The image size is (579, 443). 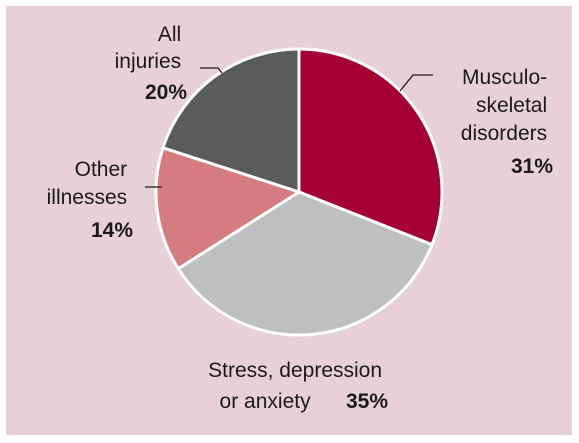 I want to click on slice-label-other-illnesses: Other illnesses 14%, so click(x=90, y=200).